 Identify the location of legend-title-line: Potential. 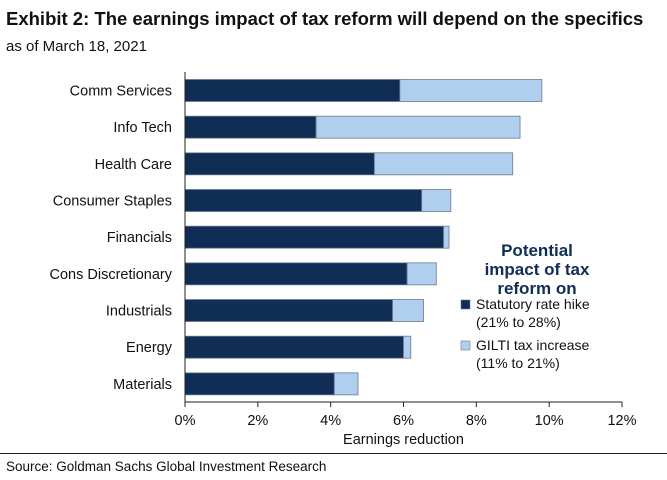
(537, 250).